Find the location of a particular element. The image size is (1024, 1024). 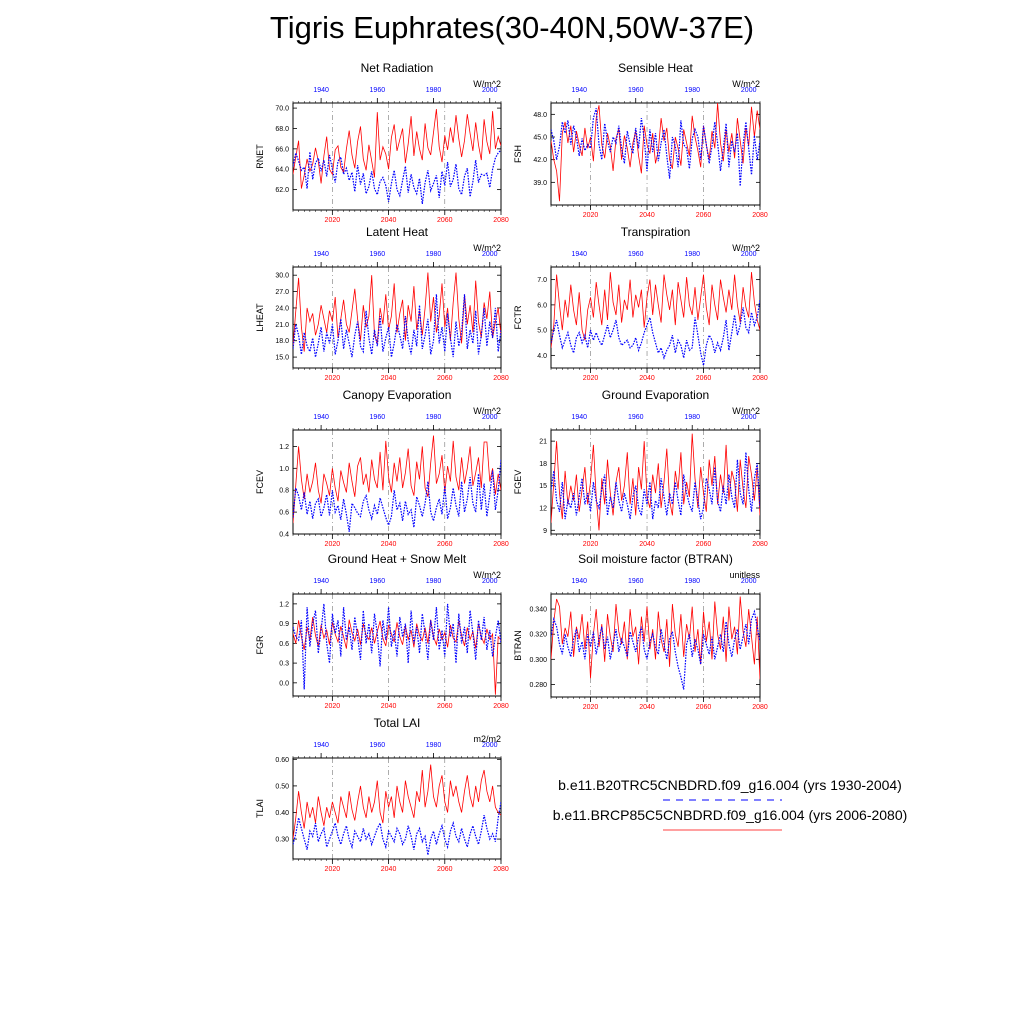

chart-title: Sensible Heat is located at coordinates (655, 68).